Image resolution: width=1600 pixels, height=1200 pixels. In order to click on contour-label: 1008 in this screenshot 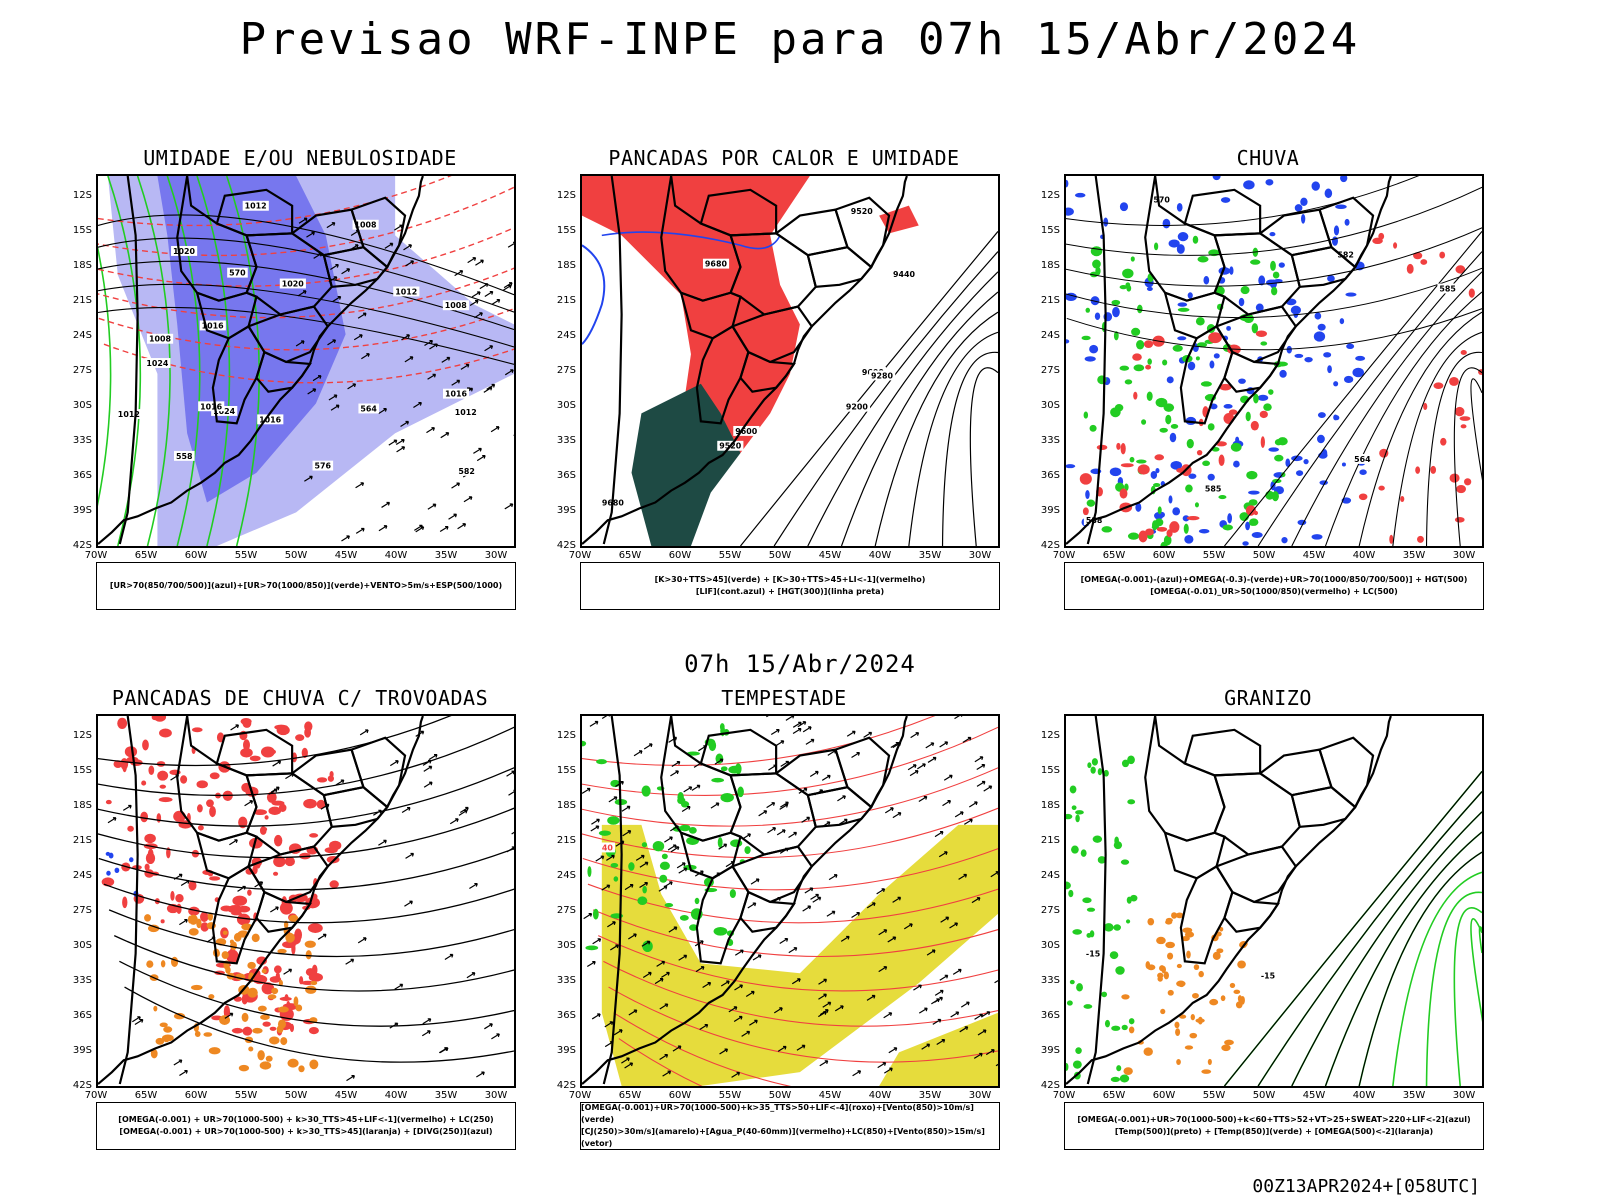, I will do `click(160, 339)`.